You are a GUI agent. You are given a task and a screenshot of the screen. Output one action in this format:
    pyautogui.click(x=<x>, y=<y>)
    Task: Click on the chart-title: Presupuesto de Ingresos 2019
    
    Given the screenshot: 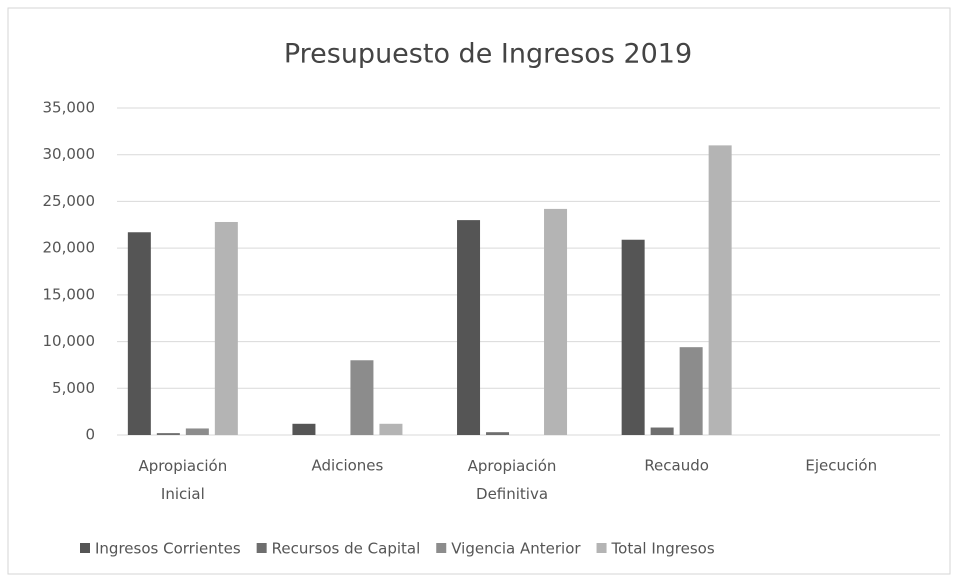 What is the action you would take?
    pyautogui.click(x=488, y=54)
    